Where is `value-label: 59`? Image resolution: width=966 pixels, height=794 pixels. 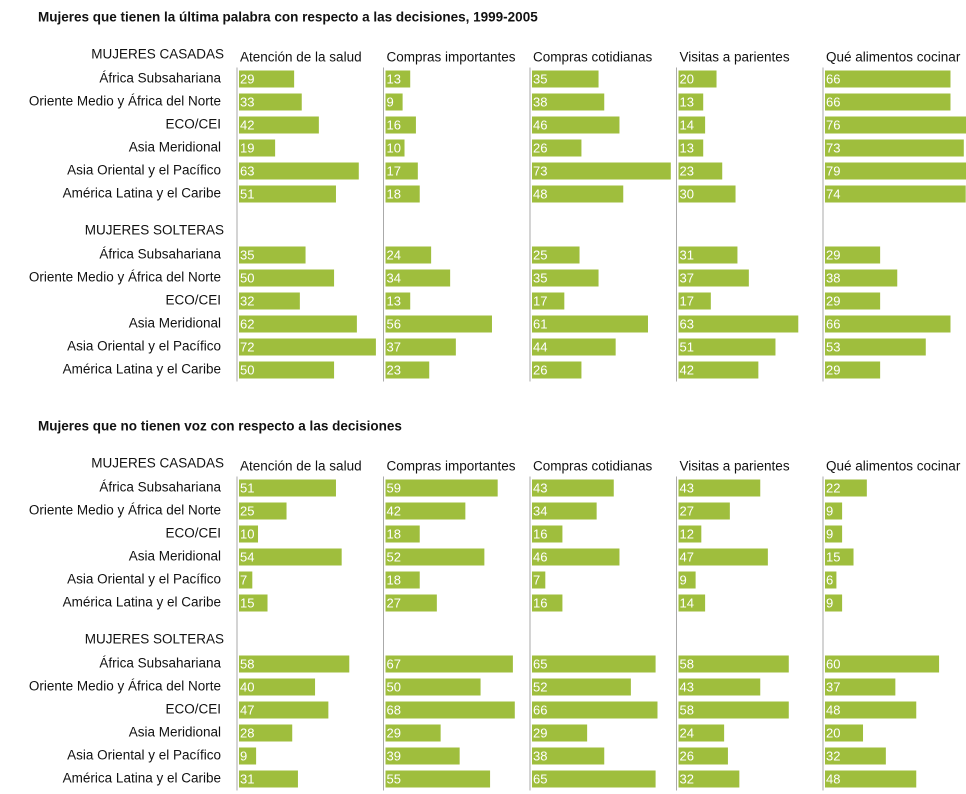
value-label: 59 is located at coordinates (394, 487).